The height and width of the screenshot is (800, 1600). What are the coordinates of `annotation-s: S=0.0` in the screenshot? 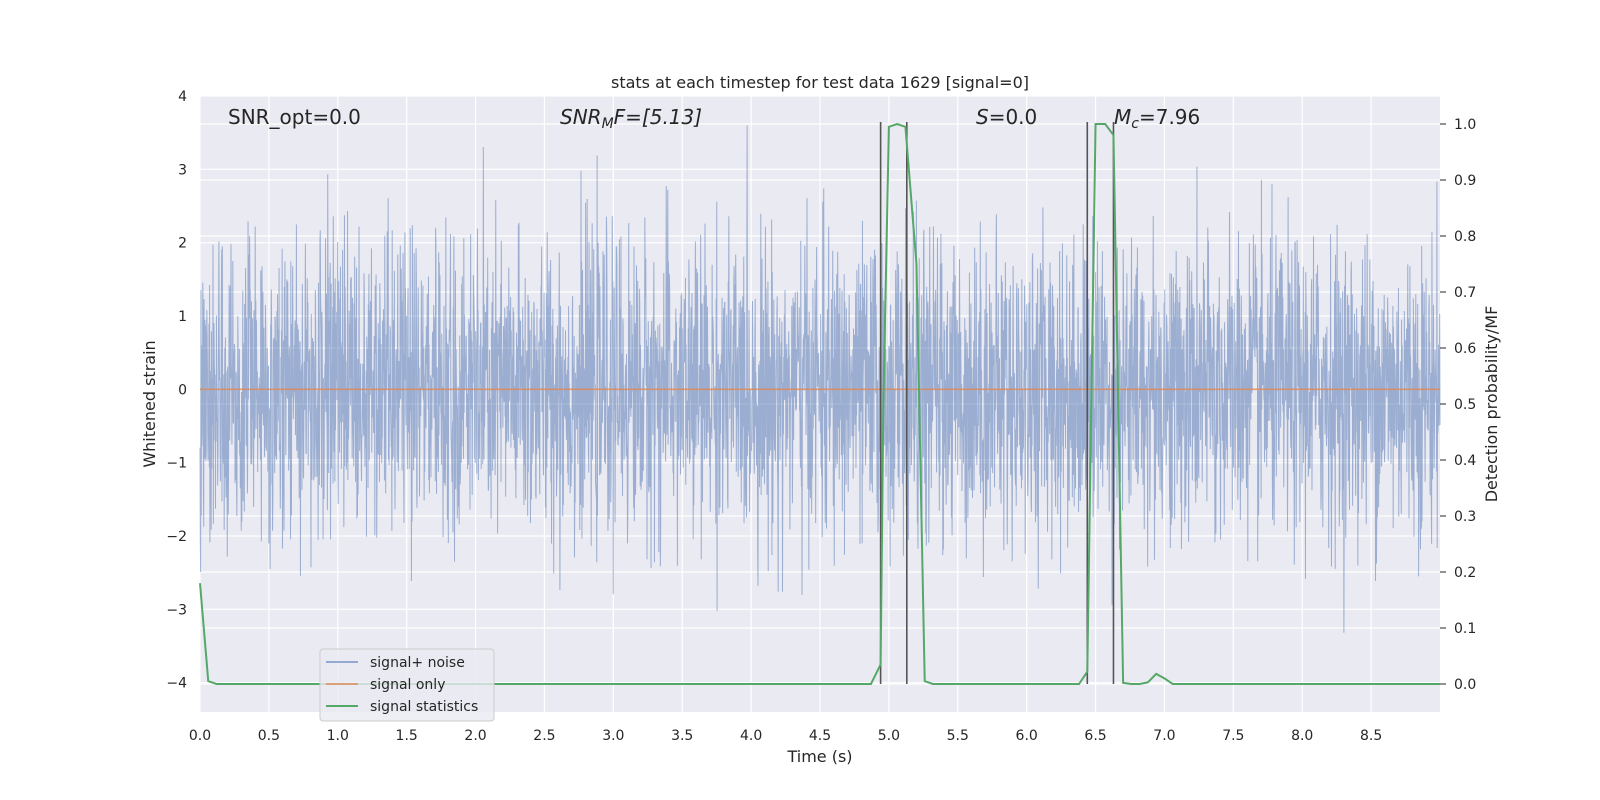 It's located at (1006, 117).